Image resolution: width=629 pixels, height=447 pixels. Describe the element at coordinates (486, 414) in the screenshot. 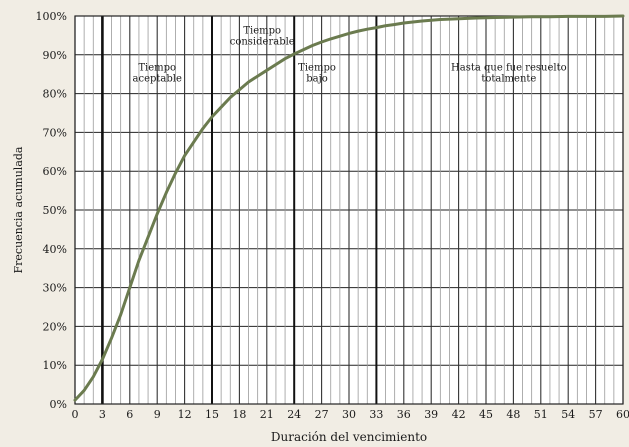

I see `x-tick-label: 45` at that location.